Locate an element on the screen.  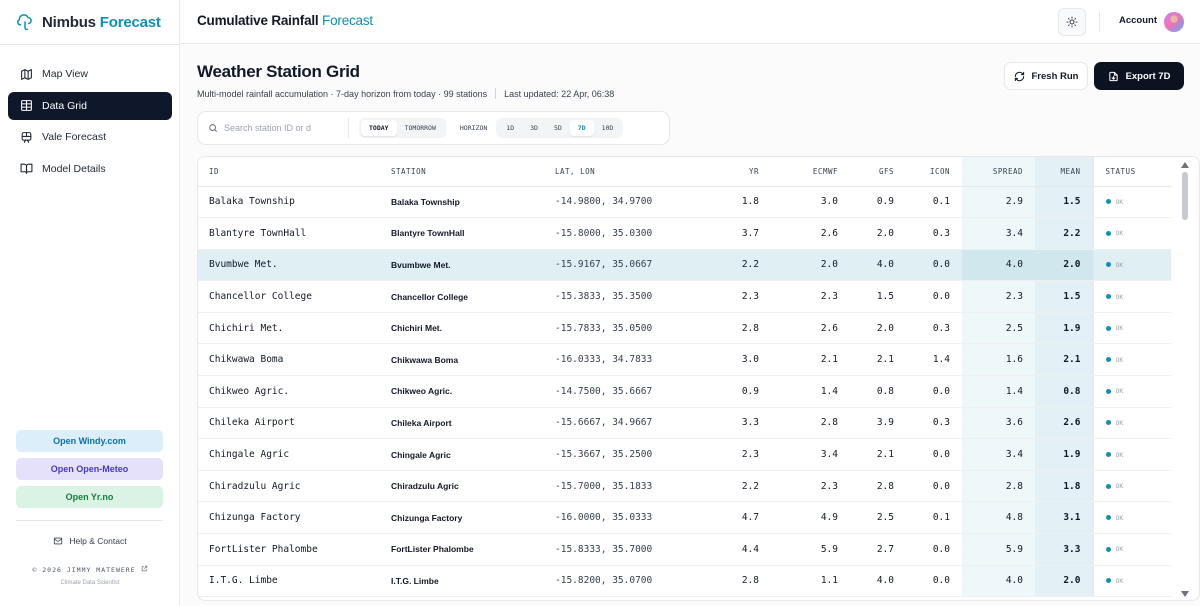
train-icon is located at coordinates (26, 137).